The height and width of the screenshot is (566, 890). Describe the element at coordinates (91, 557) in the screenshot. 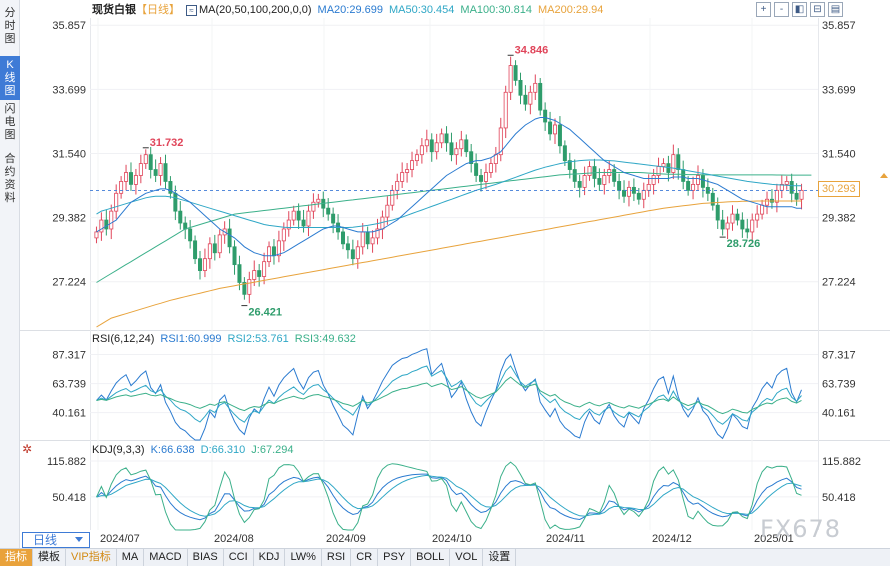

I see `toolbar-button-vip-2: VIP指标` at that location.